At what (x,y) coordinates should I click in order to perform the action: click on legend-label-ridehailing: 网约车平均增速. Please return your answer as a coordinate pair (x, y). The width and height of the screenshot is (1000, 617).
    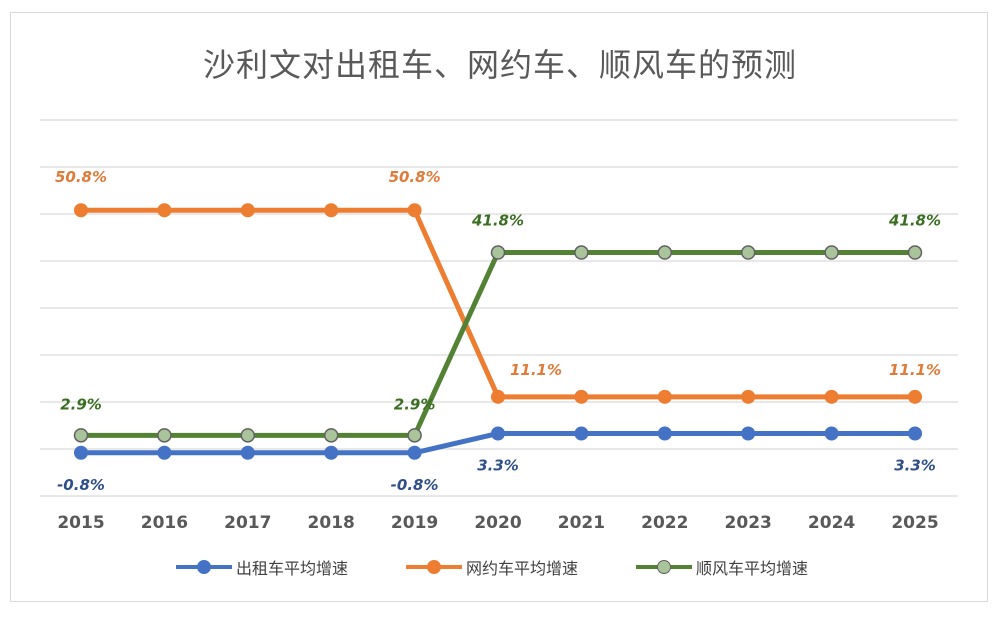
    Looking at the image, I should click on (522, 568).